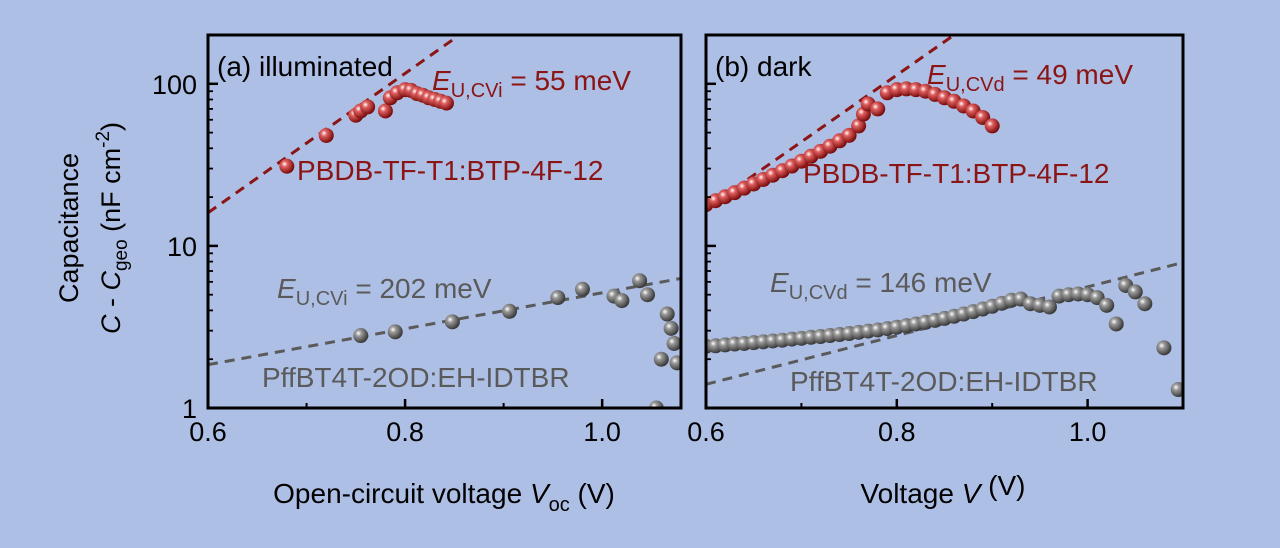 Image resolution: width=1280 pixels, height=548 pixels. What do you see at coordinates (1030, 77) in the screenshot?
I see `panel-b-red-fit-label: EU,CVd = 49 meV` at bounding box center [1030, 77].